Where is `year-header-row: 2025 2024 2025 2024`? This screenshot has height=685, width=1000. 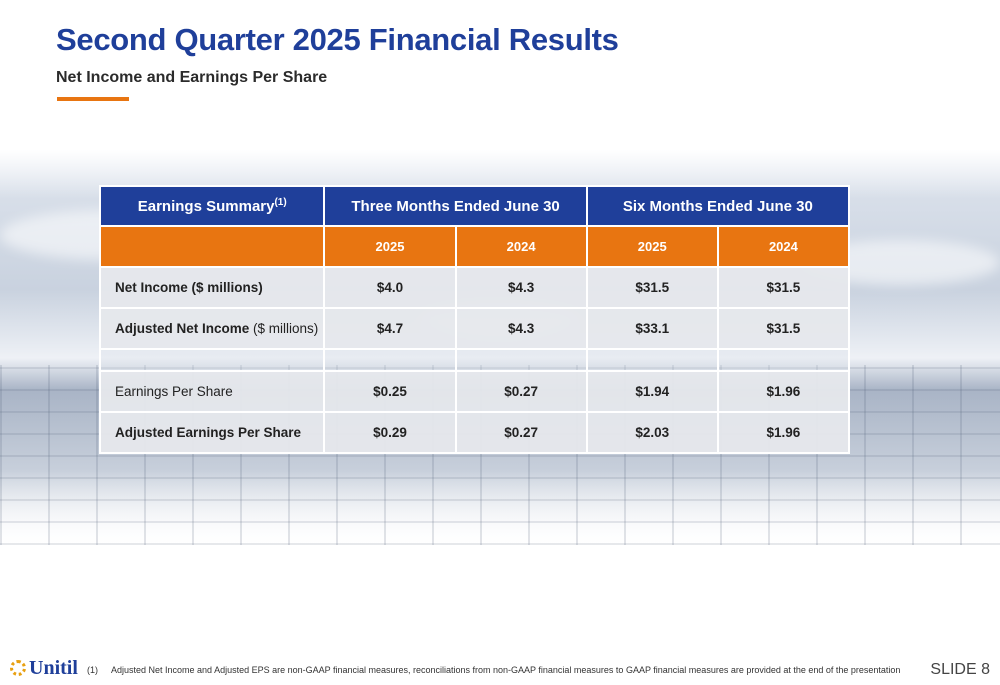 year-header-row: 2025 2024 2025 2024 is located at coordinates (474, 246).